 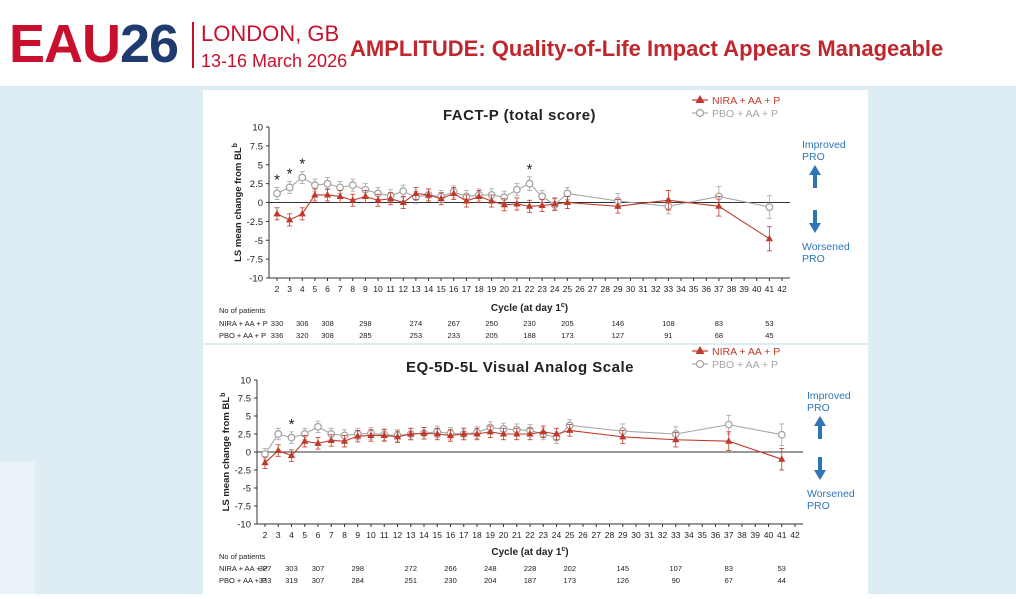 I want to click on patients-count: 83, so click(x=729, y=568).